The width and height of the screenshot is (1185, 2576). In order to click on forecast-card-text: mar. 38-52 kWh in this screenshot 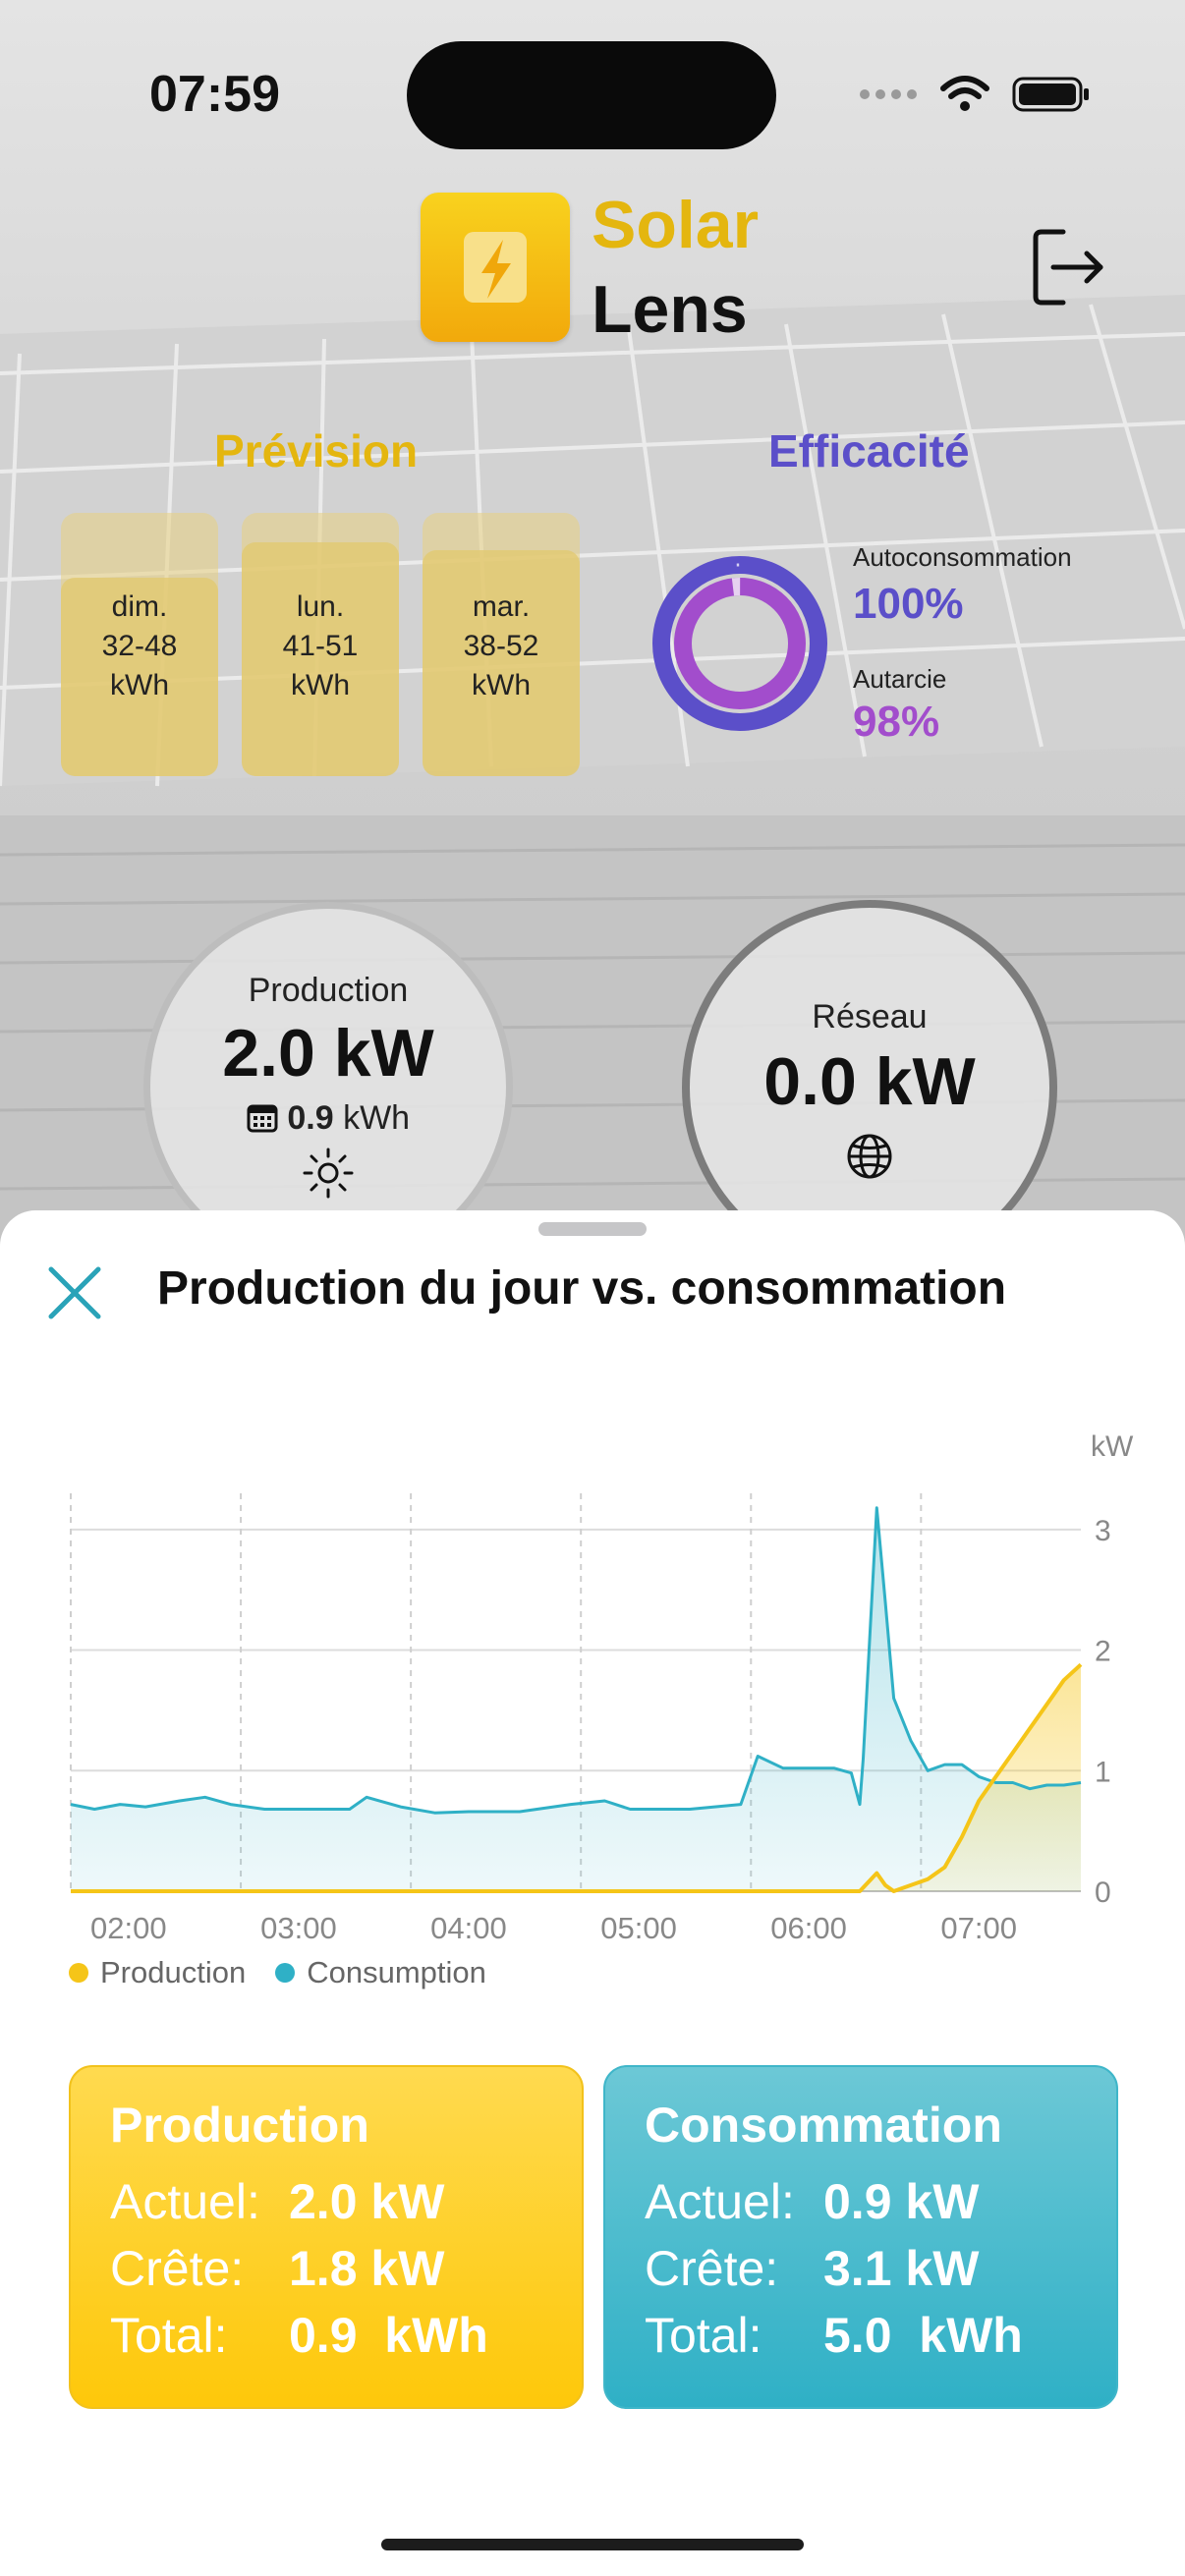, I will do `click(502, 646)`.